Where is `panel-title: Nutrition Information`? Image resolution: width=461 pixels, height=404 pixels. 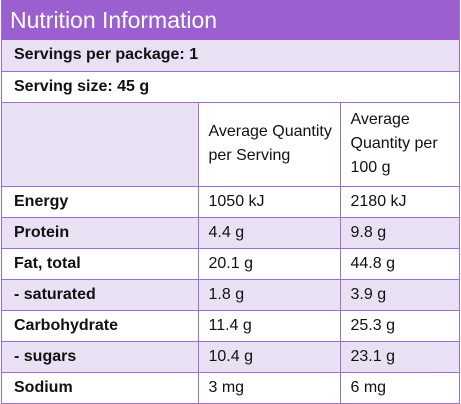 panel-title: Nutrition Information is located at coordinates (230, 20).